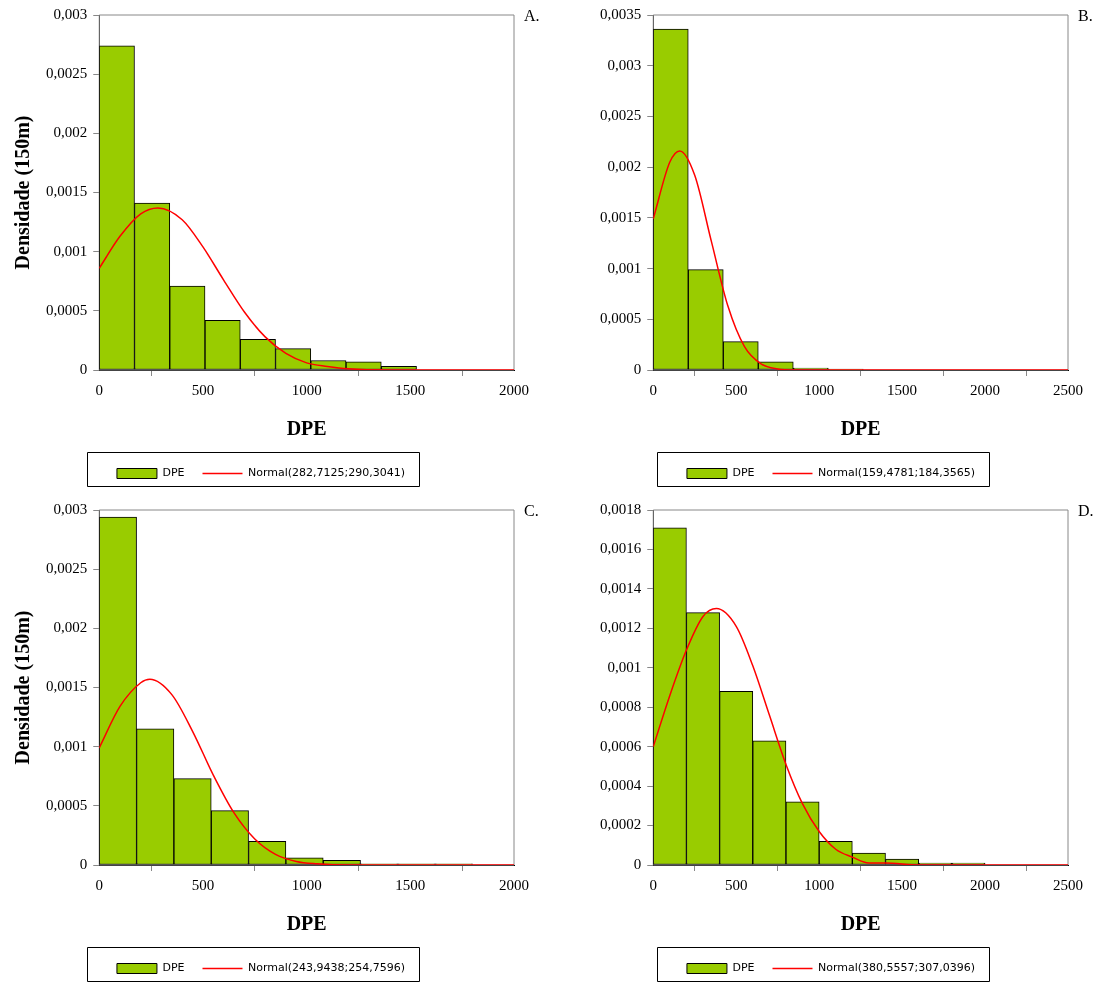 The height and width of the screenshot is (990, 1109). Describe the element at coordinates (621, 627) in the screenshot. I see `y-tick-label: 0,0012` at that location.